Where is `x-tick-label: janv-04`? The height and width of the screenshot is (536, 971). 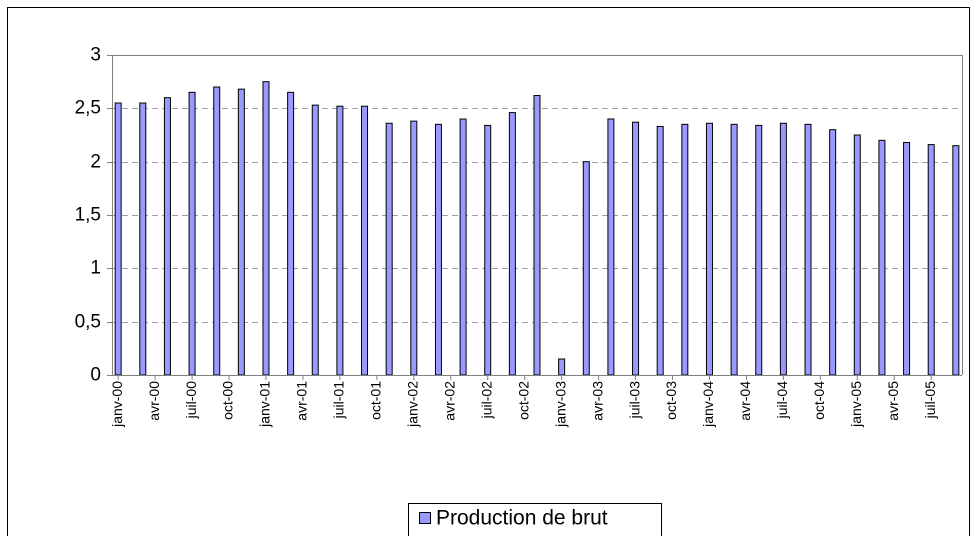 x-tick-label: janv-04 is located at coordinates (708, 404).